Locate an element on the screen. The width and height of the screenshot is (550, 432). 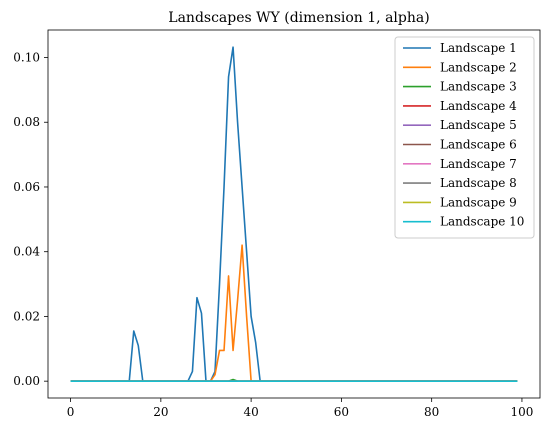
y-tick-label: 0.02 is located at coordinates (26, 316).